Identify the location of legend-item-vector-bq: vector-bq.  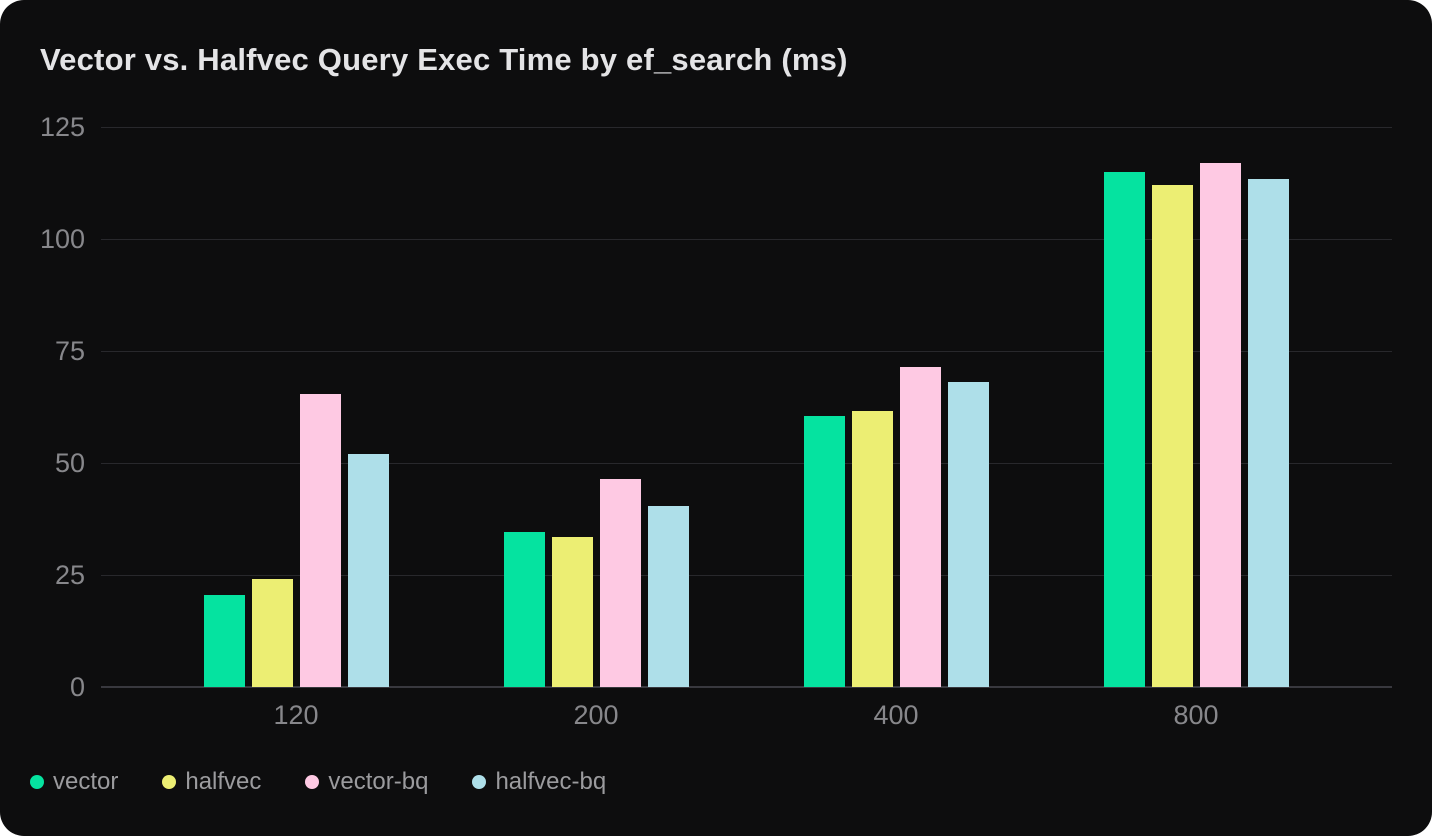
(366, 782).